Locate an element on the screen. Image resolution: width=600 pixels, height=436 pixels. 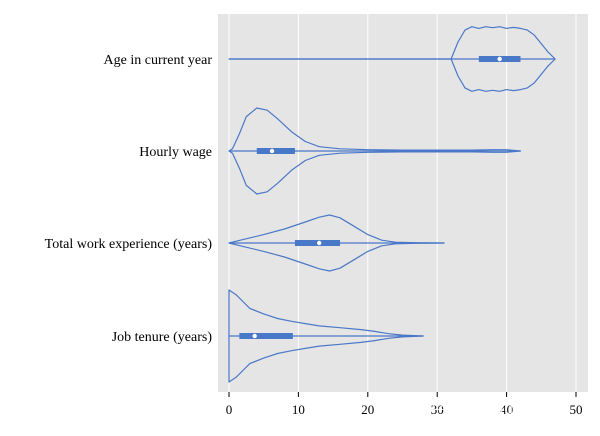
x-tick-label: 20 is located at coordinates (367, 409).